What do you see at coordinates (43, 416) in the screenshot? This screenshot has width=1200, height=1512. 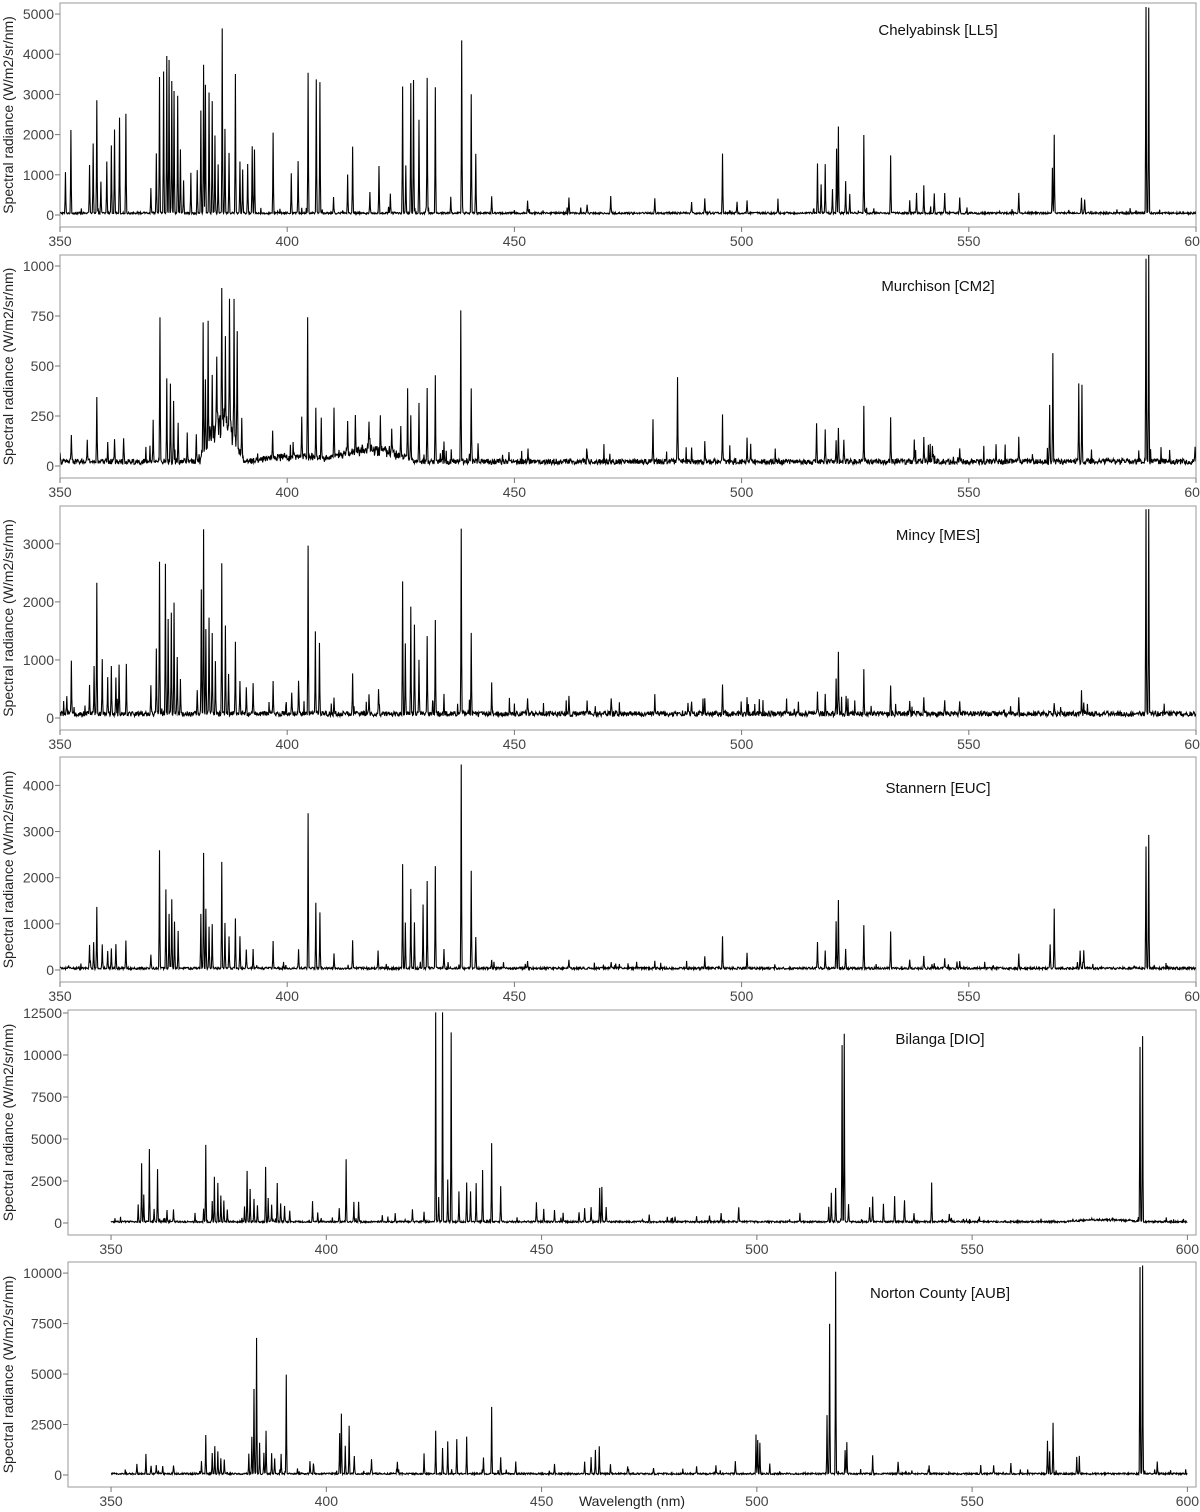 I see `y-tick-label: 250` at bounding box center [43, 416].